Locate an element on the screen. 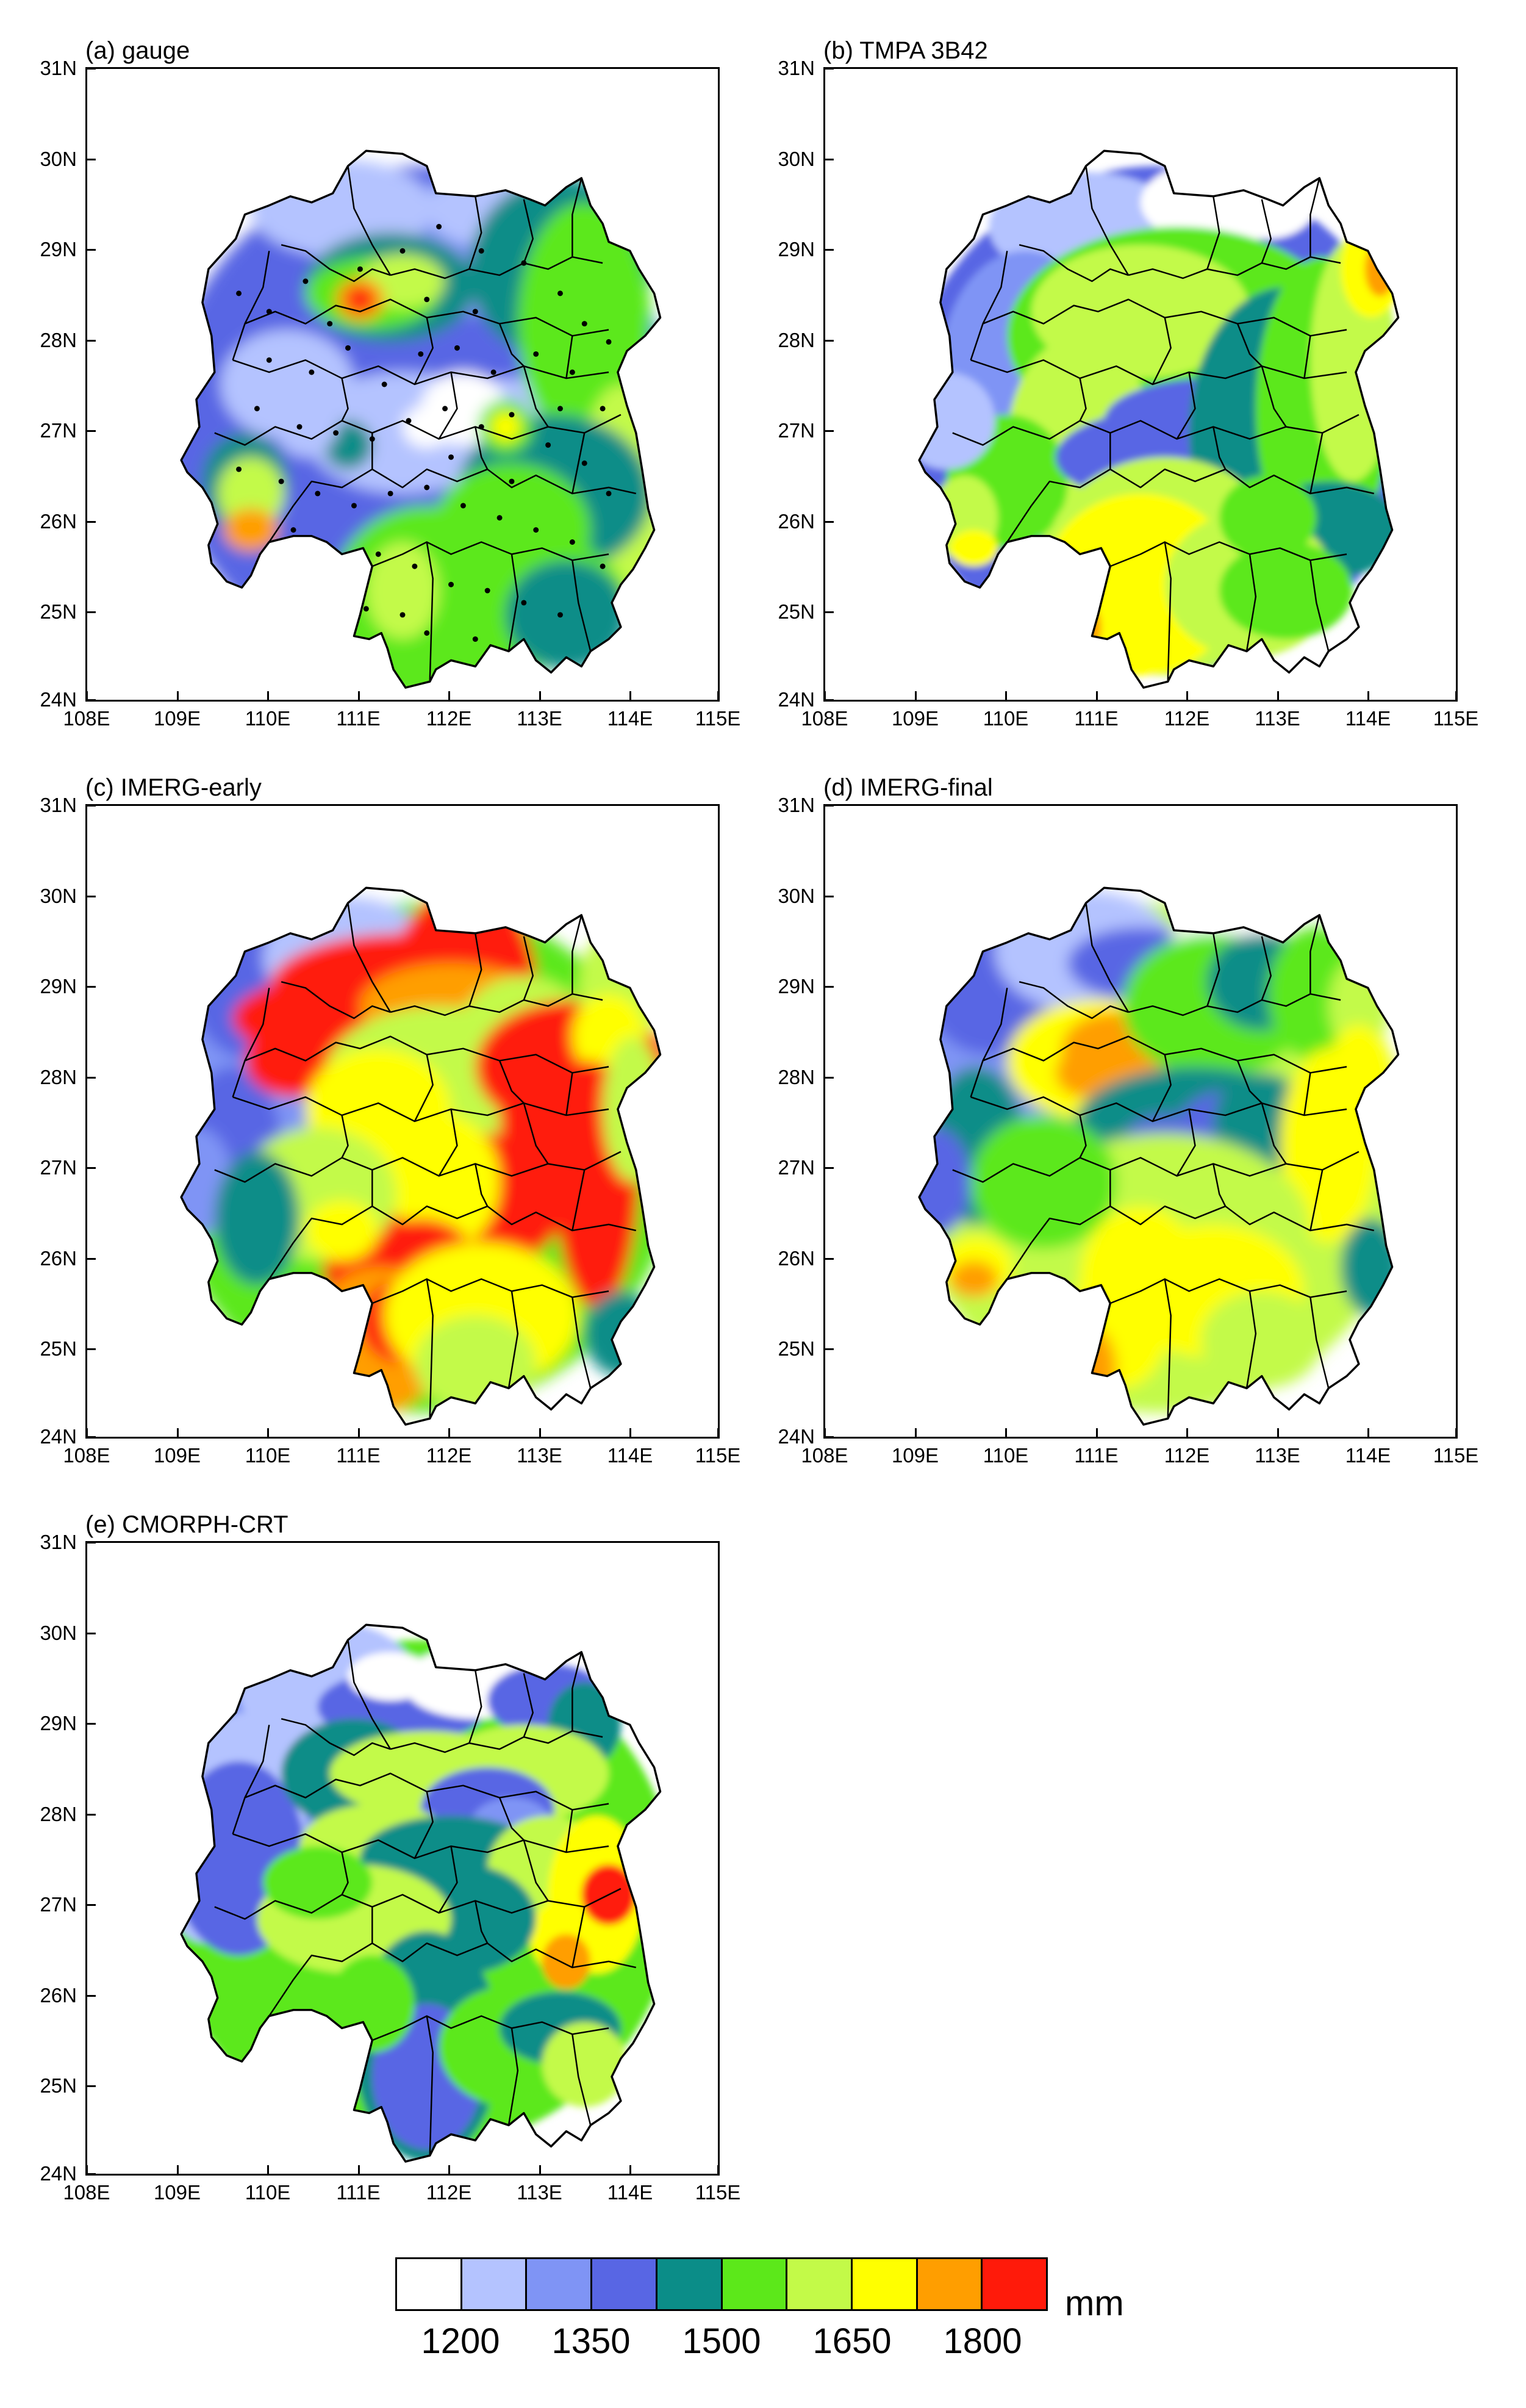 The height and width of the screenshot is (2408, 1526). panel-title: (e) CMORPH-CRT is located at coordinates (186, 1524).